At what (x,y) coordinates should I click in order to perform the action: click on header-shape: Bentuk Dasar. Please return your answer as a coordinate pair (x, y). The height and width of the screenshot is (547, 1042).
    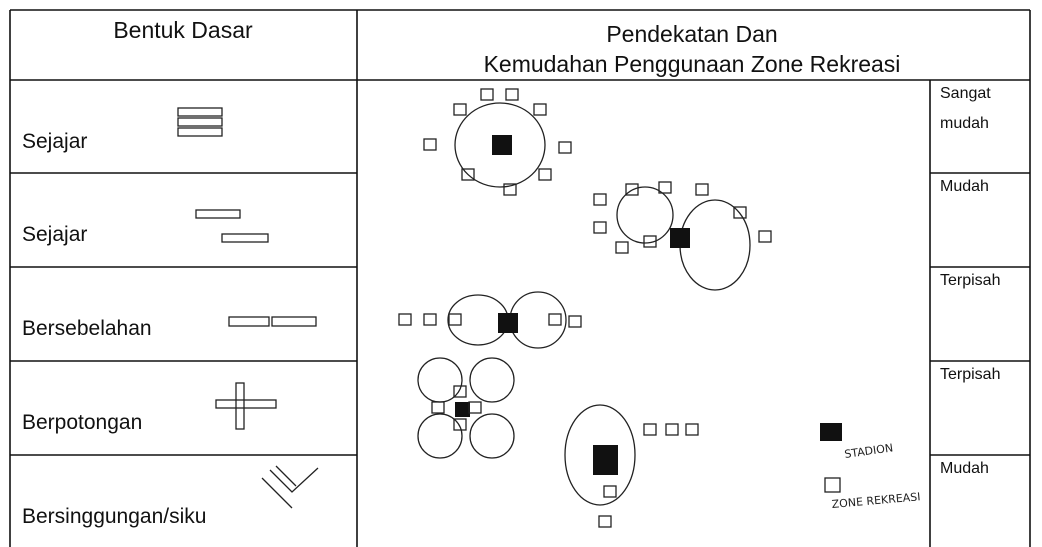
    Looking at the image, I should click on (183, 30).